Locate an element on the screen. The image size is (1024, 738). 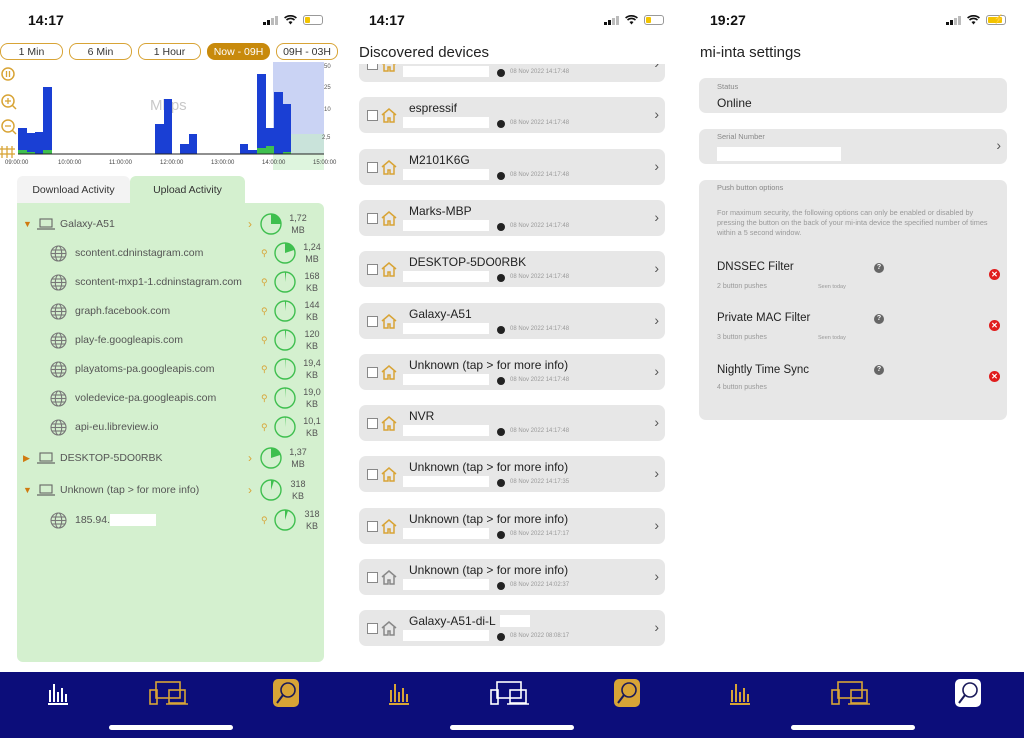
zoom-in-icon is located at coordinates (9, 102).